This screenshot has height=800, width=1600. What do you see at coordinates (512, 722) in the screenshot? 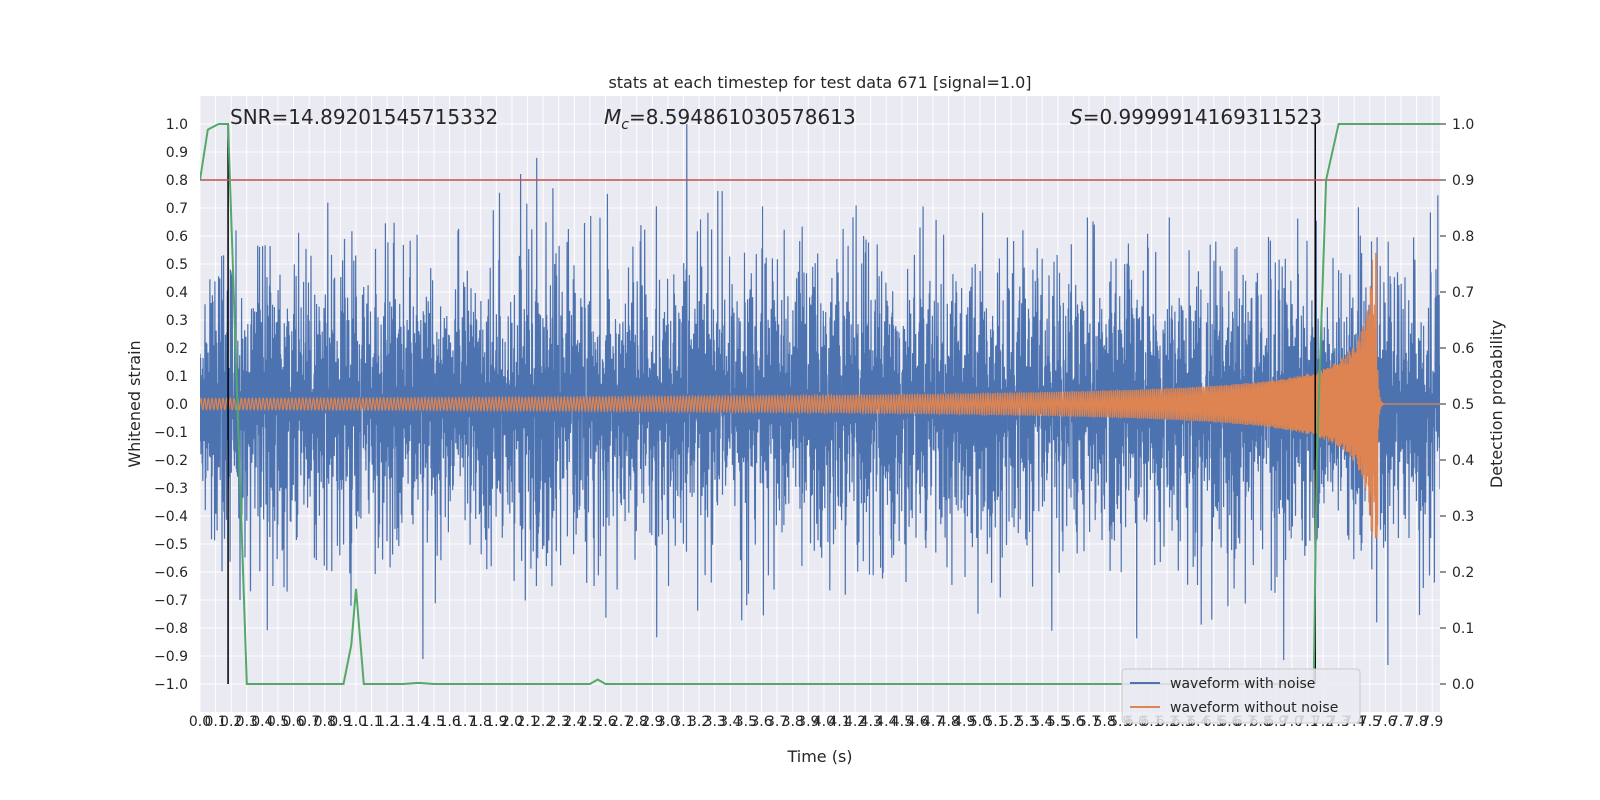
I see `x-tick-label: 2.0` at bounding box center [512, 722].